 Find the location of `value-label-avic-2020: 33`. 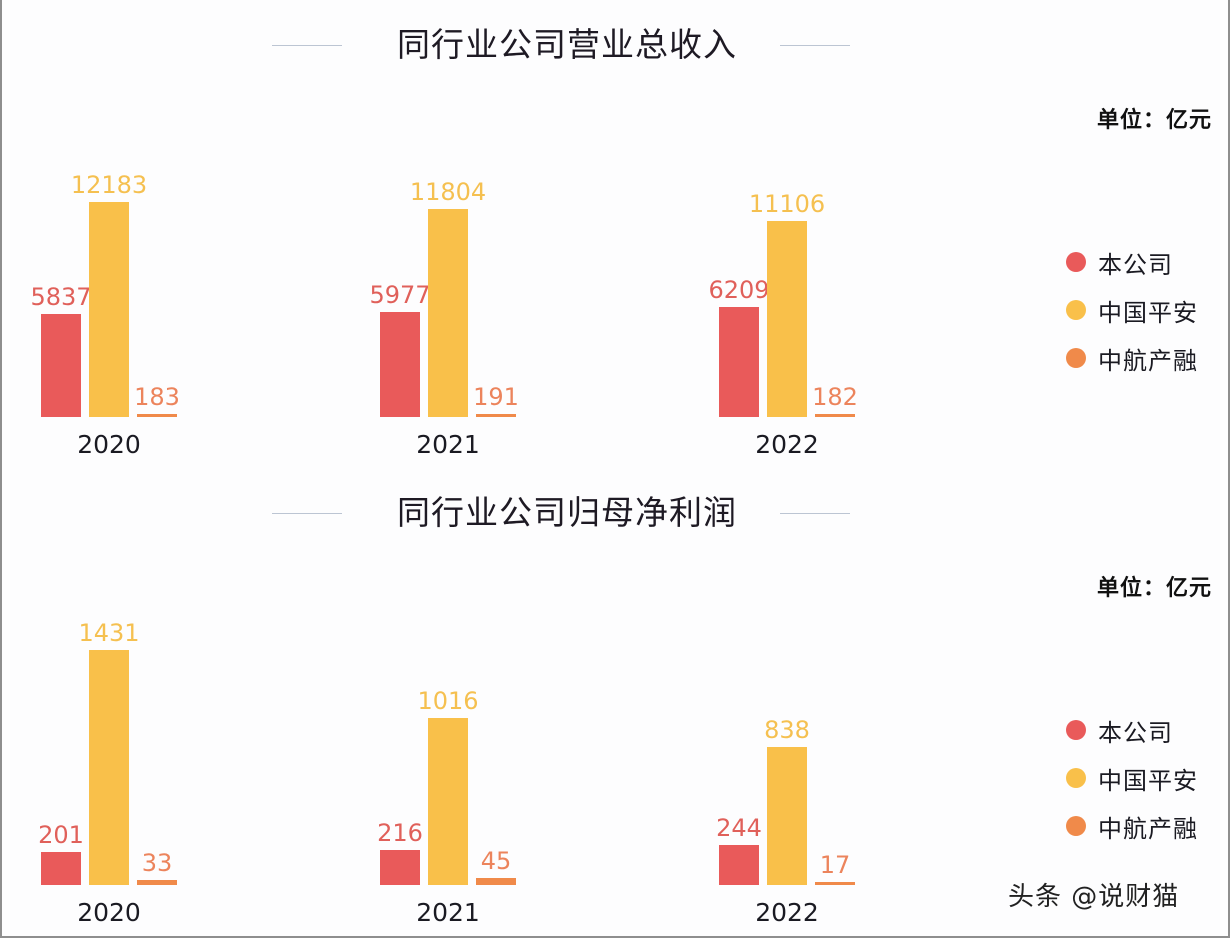

value-label-avic-2020: 33 is located at coordinates (157, 863).